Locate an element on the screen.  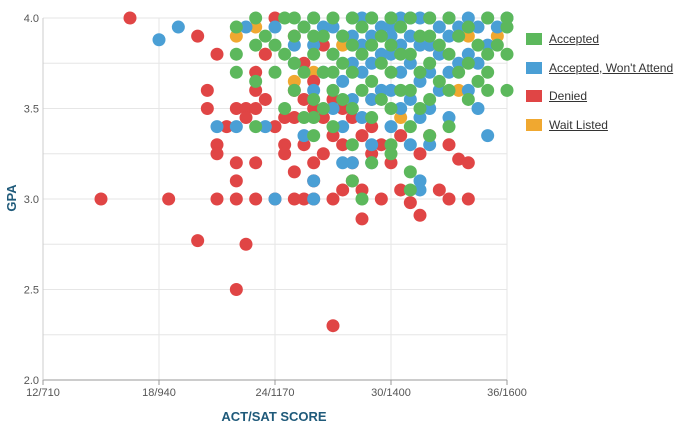
y-tick-label: 2.0 is located at coordinates (31, 381).